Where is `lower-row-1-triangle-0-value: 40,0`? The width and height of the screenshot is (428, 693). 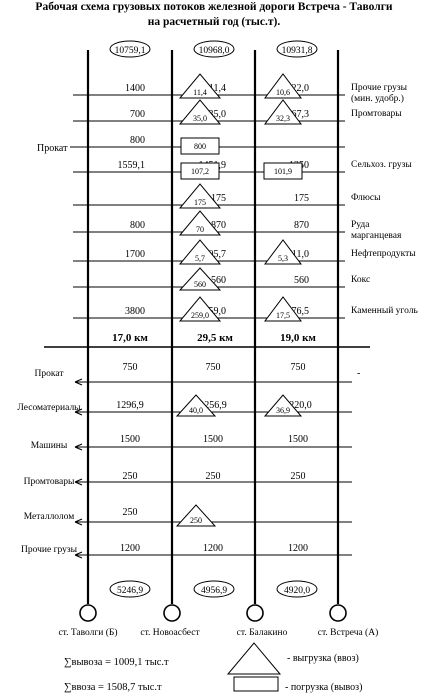 lower-row-1-triangle-0-value: 40,0 is located at coordinates (196, 410).